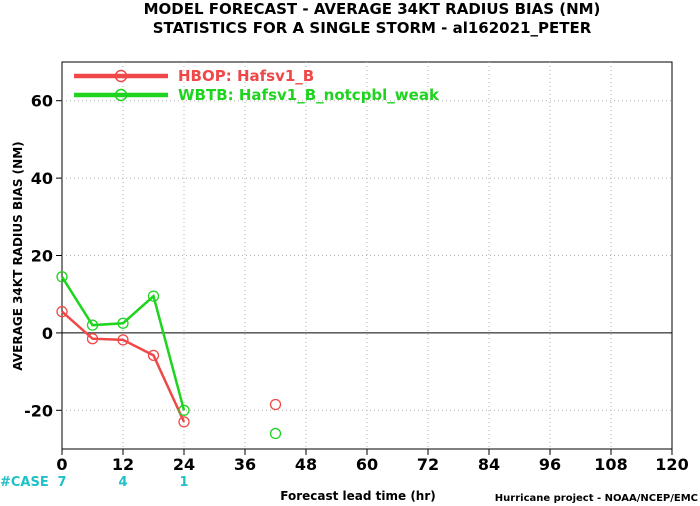 The width and height of the screenshot is (700, 506). I want to click on credit-text: Hurricane project - NOAA/NCEP/EMC, so click(596, 498).